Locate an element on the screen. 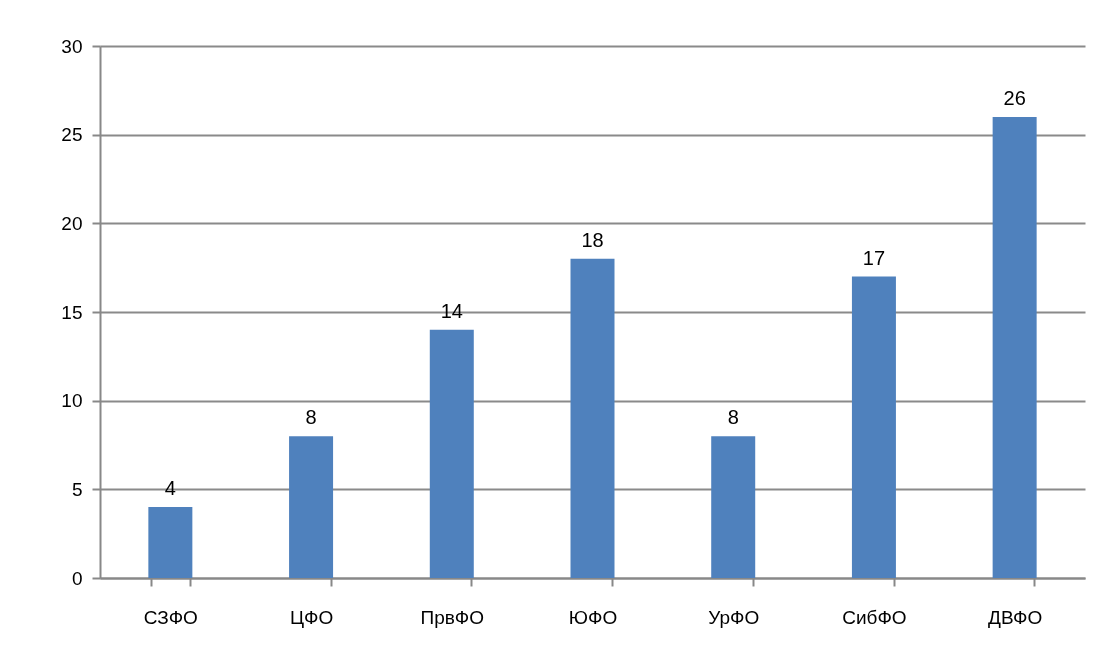 The height and width of the screenshot is (672, 1108). data-label: 18 is located at coordinates (592, 239).